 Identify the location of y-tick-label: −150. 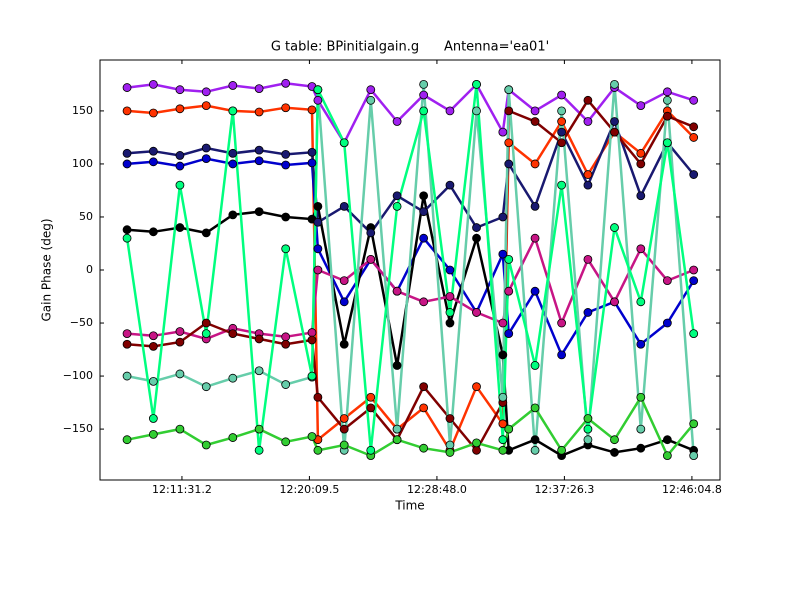
(78, 428).